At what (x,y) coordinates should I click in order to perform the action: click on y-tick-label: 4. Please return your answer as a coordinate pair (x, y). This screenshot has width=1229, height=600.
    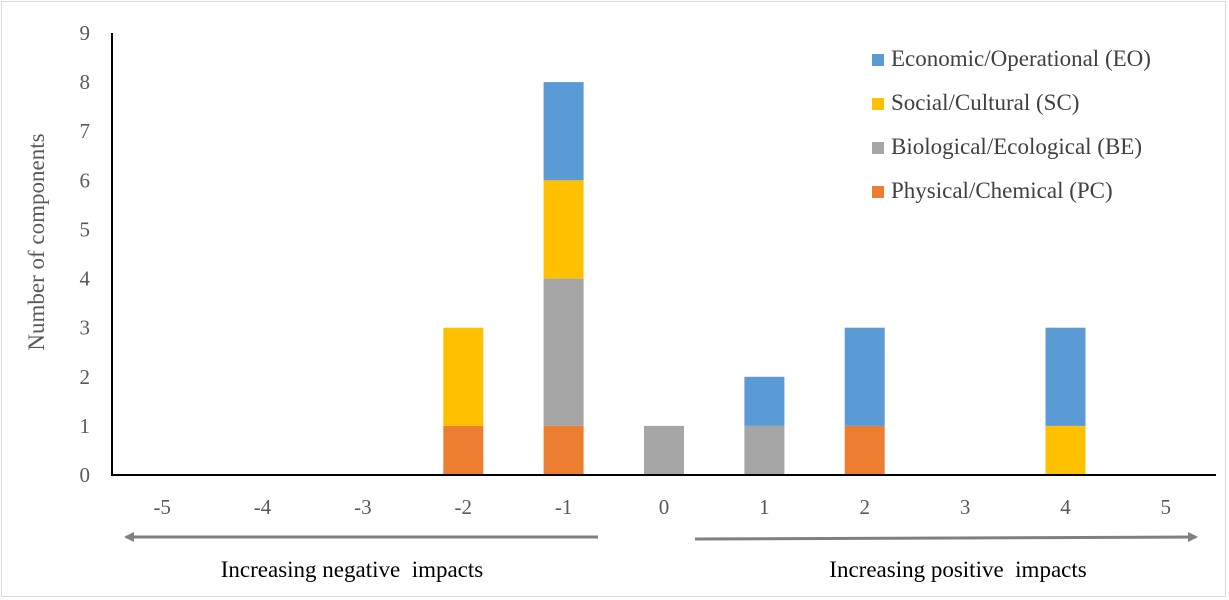
    Looking at the image, I should click on (85, 279).